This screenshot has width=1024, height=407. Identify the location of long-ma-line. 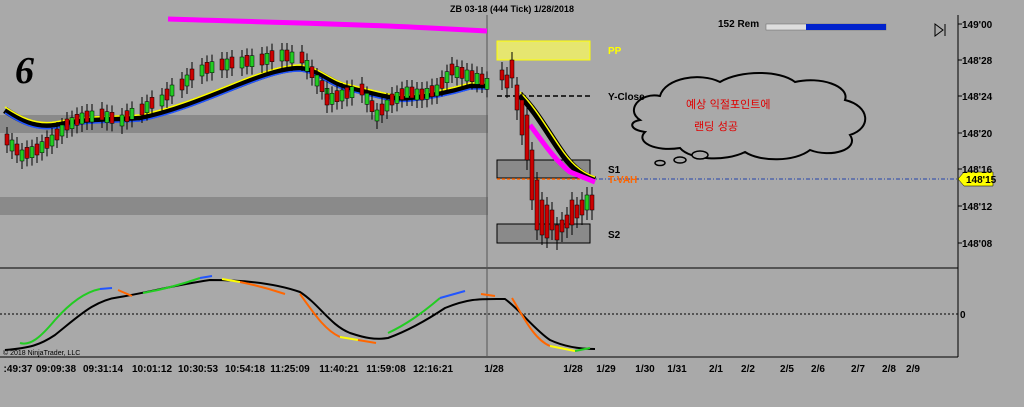
(327, 25).